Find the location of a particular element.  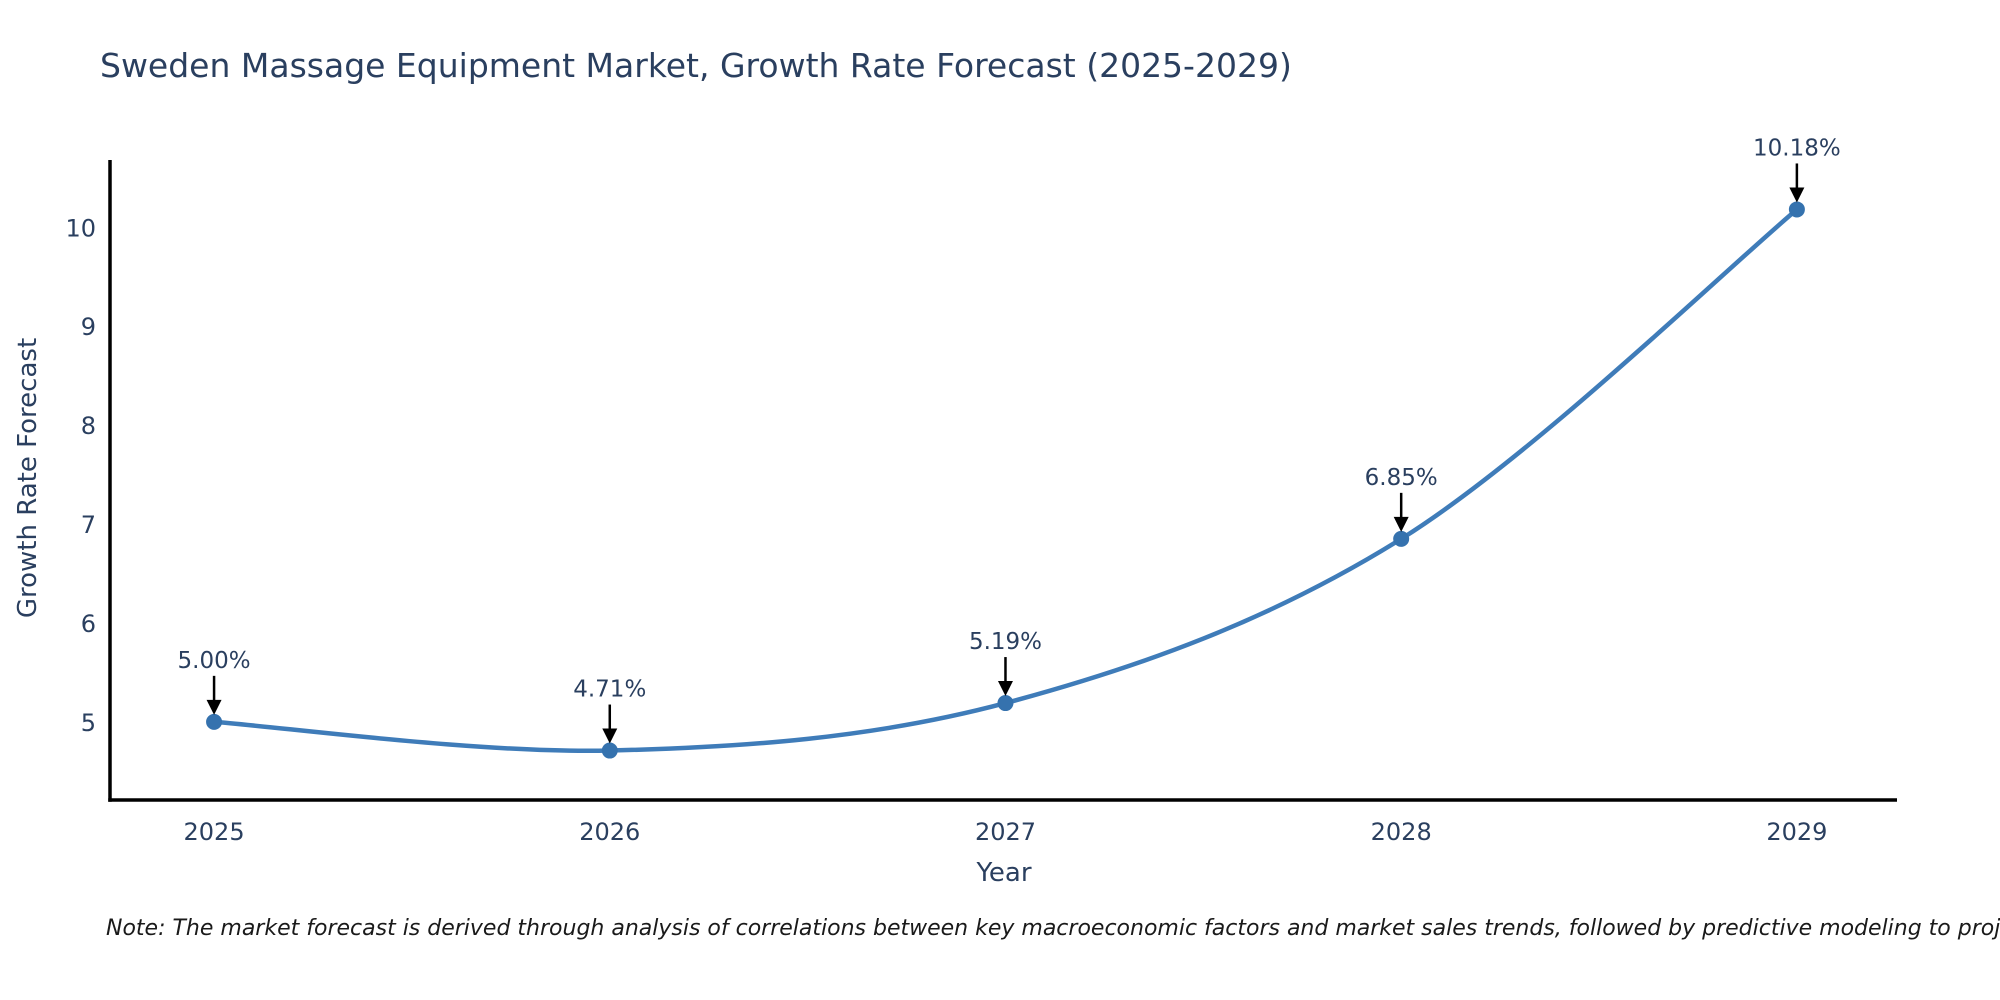

annotation-label: 10.18% is located at coordinates (1797, 148).